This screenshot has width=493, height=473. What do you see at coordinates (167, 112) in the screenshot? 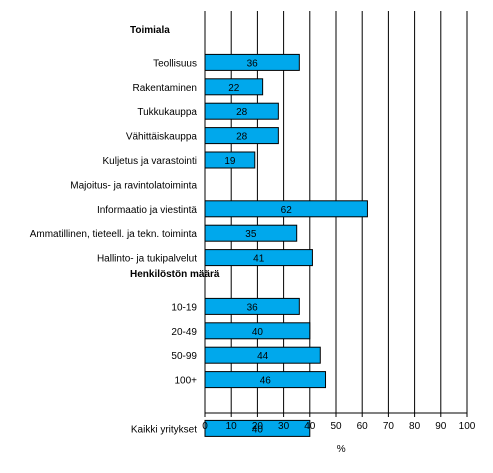
I see `category-label: Tukkukauppa` at bounding box center [167, 112].